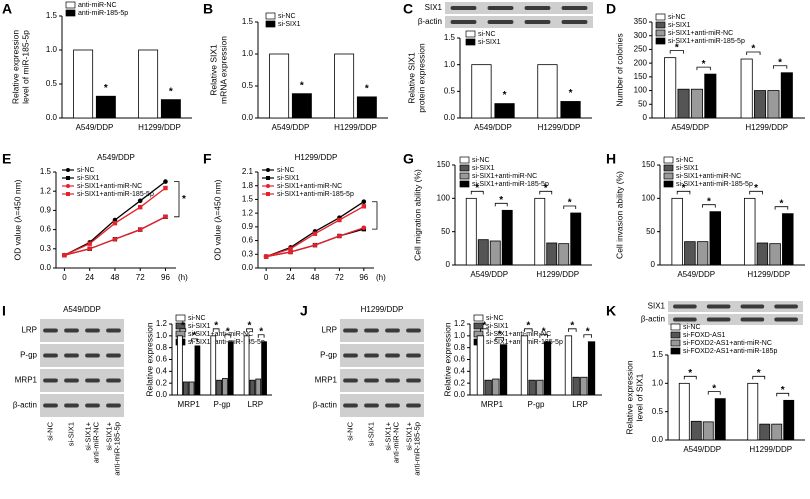 The width and height of the screenshot is (810, 499). I want to click on lane-label: si-SIX1+, so click(408, 435).